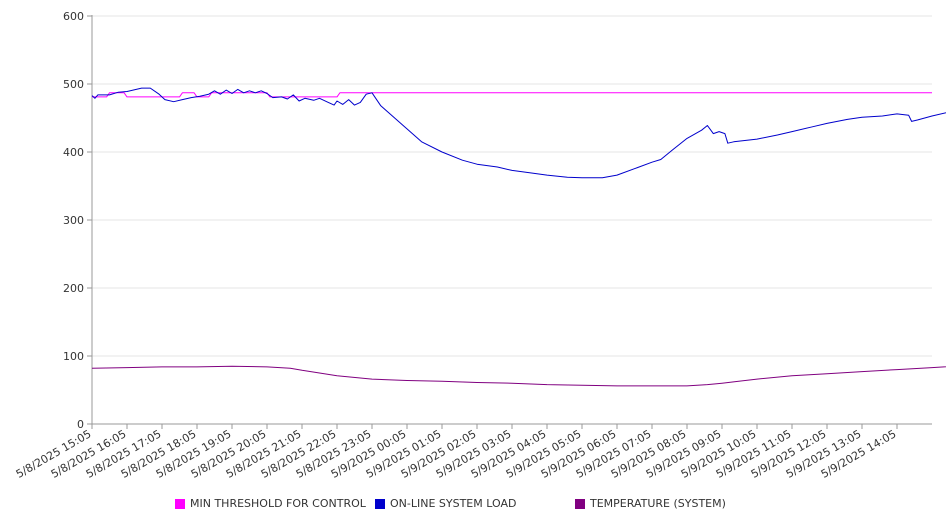  I want to click on legend-swatch-system-load, so click(380, 503).